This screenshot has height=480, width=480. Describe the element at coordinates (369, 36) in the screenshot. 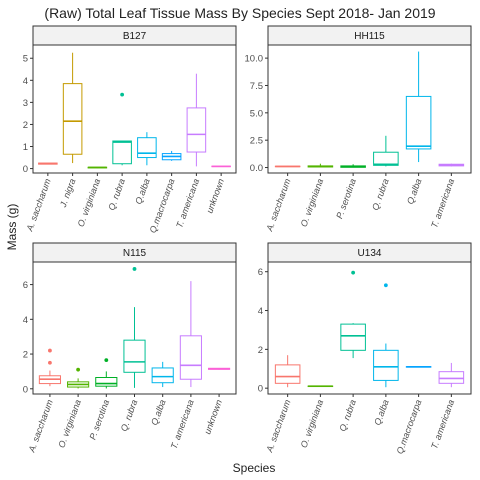

I see `facet-strip-label: HH115` at that location.